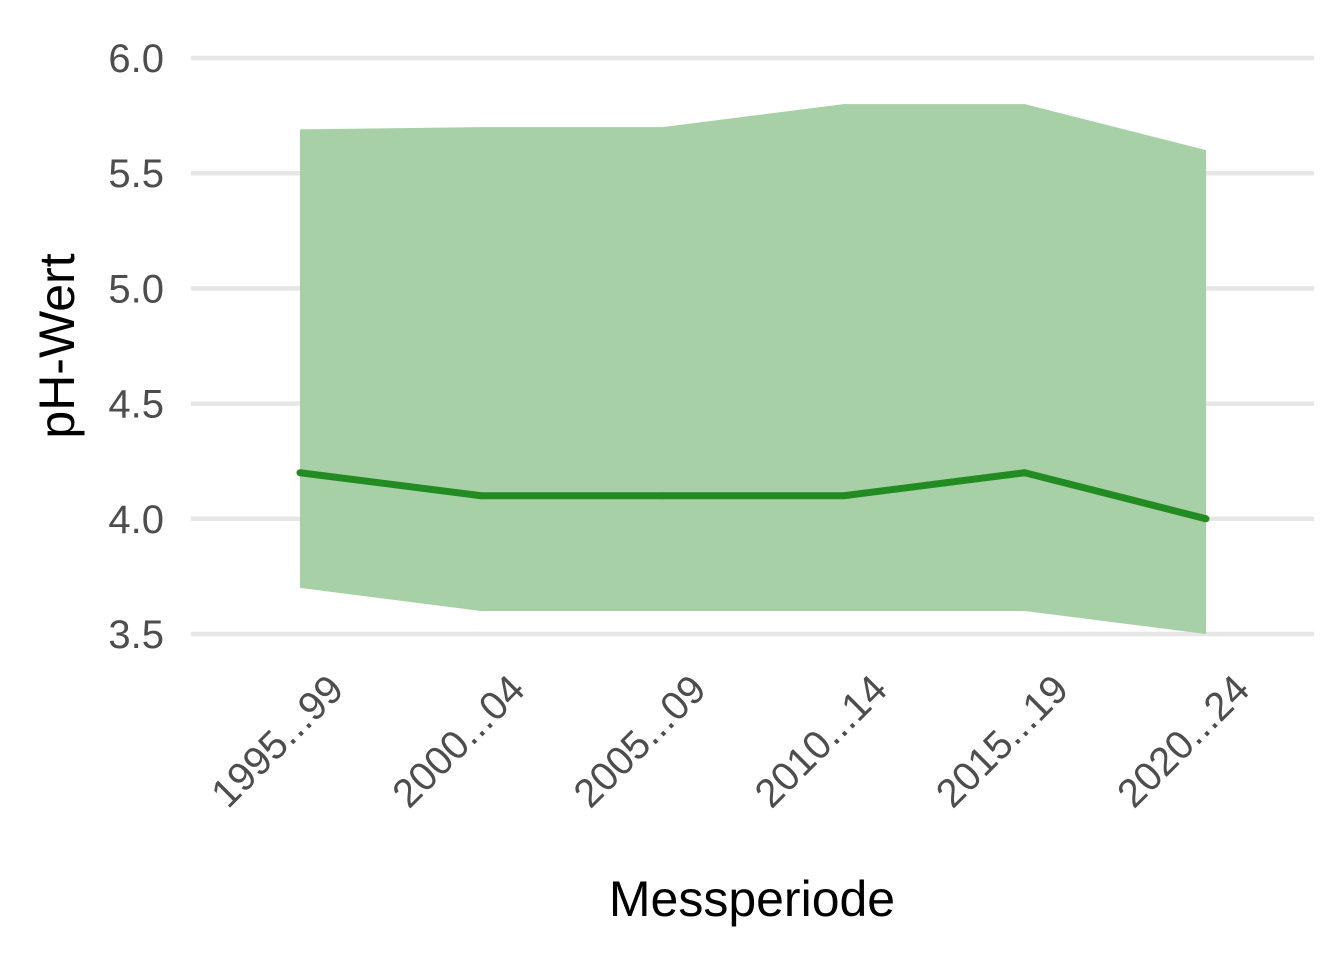 This screenshot has width=1344, height=960. Describe the element at coordinates (639, 741) in the screenshot. I see `x-tick-label: 2005...09` at that location.